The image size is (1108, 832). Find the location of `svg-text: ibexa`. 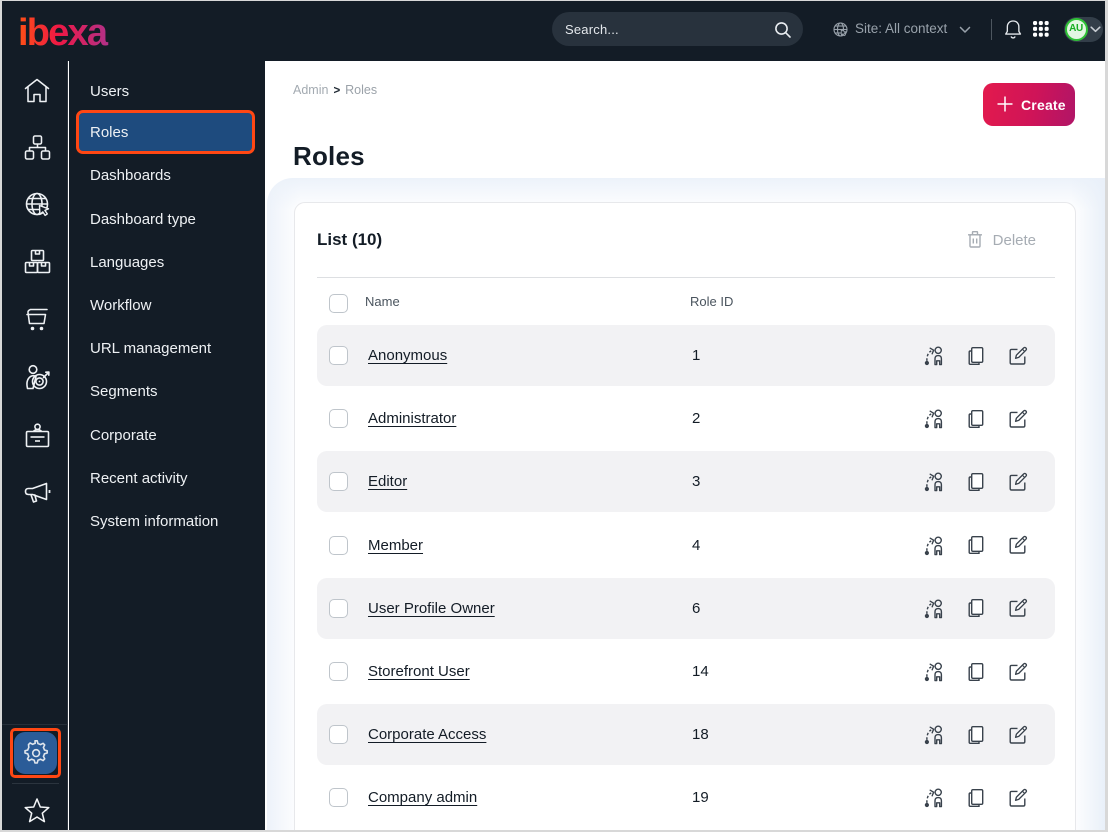

svg-text: ibexa is located at coordinates (64, 32).